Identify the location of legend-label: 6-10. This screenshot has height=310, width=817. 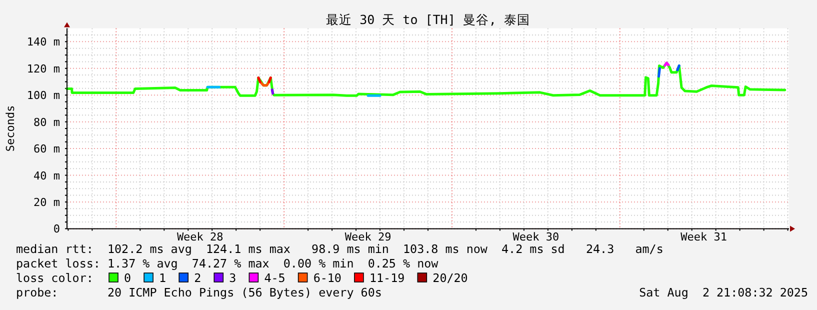
(327, 278).